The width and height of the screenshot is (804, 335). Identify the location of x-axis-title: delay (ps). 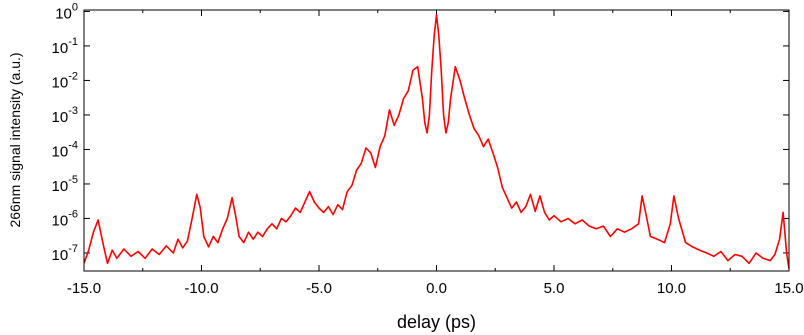
(436, 322).